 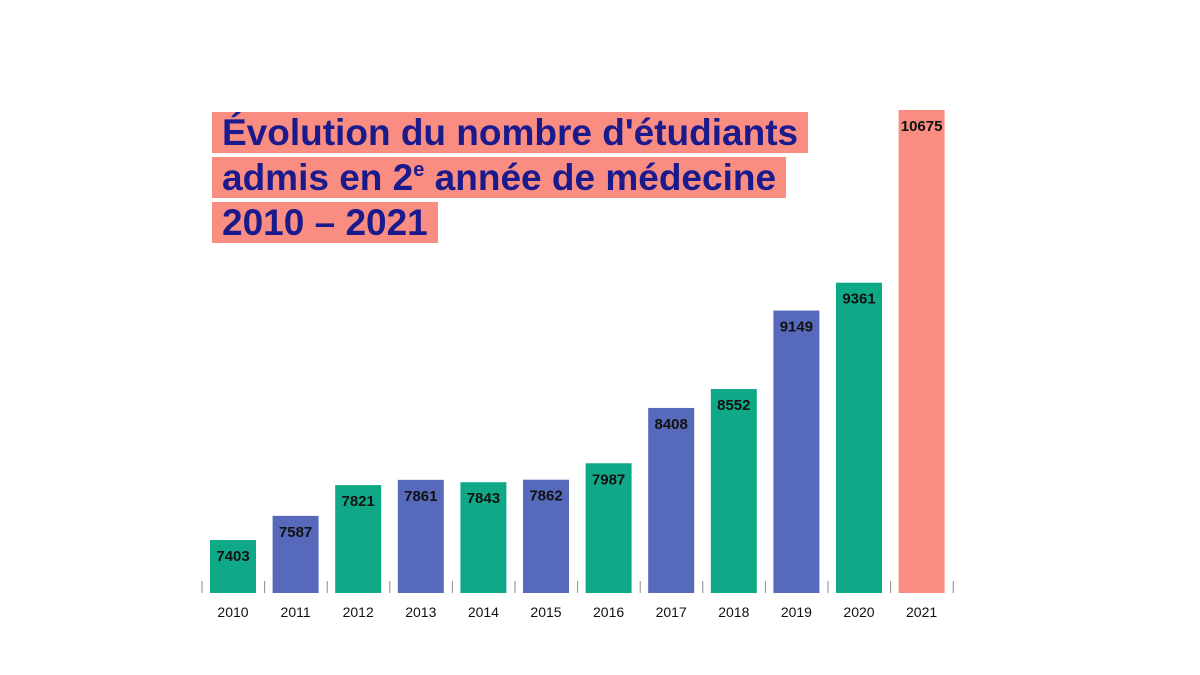 What do you see at coordinates (545, 496) in the screenshot?
I see `bar-label-2015: 7862` at bounding box center [545, 496].